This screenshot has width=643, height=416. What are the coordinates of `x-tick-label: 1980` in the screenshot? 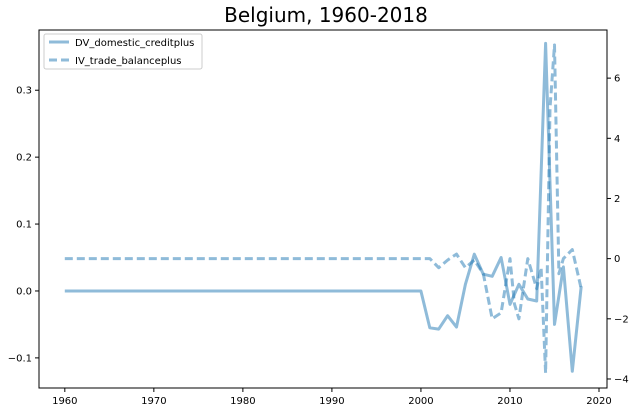 It's located at (242, 401).